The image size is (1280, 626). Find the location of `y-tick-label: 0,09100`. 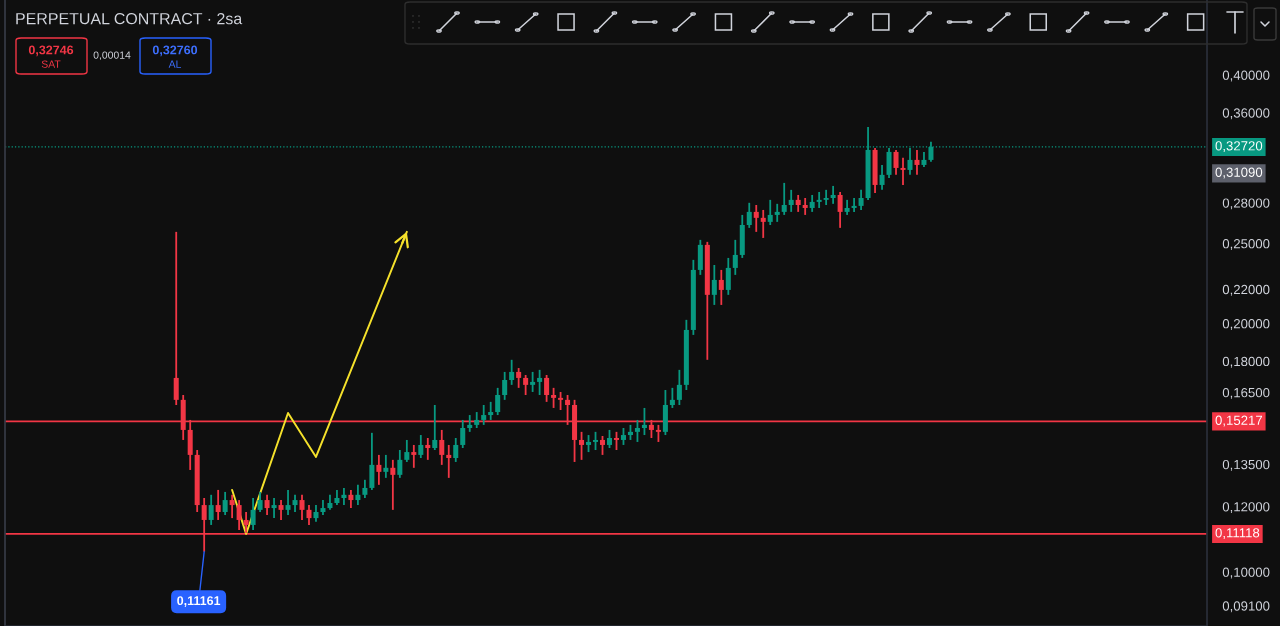

y-tick-label: 0,09100 is located at coordinates (1246, 607).